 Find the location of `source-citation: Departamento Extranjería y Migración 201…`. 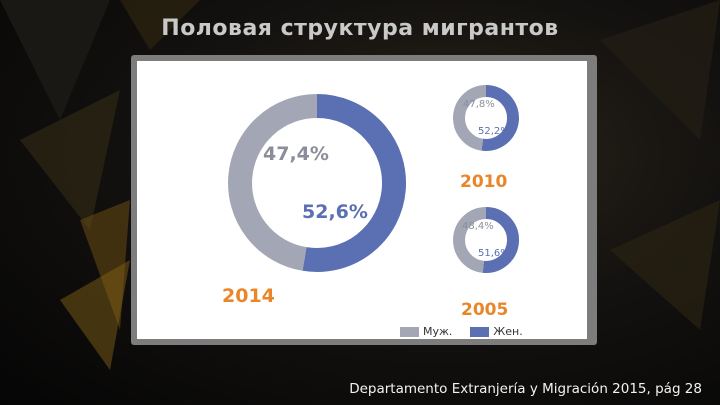

source-citation: Departamento Extranjería y Migración 201… is located at coordinates (525, 389).